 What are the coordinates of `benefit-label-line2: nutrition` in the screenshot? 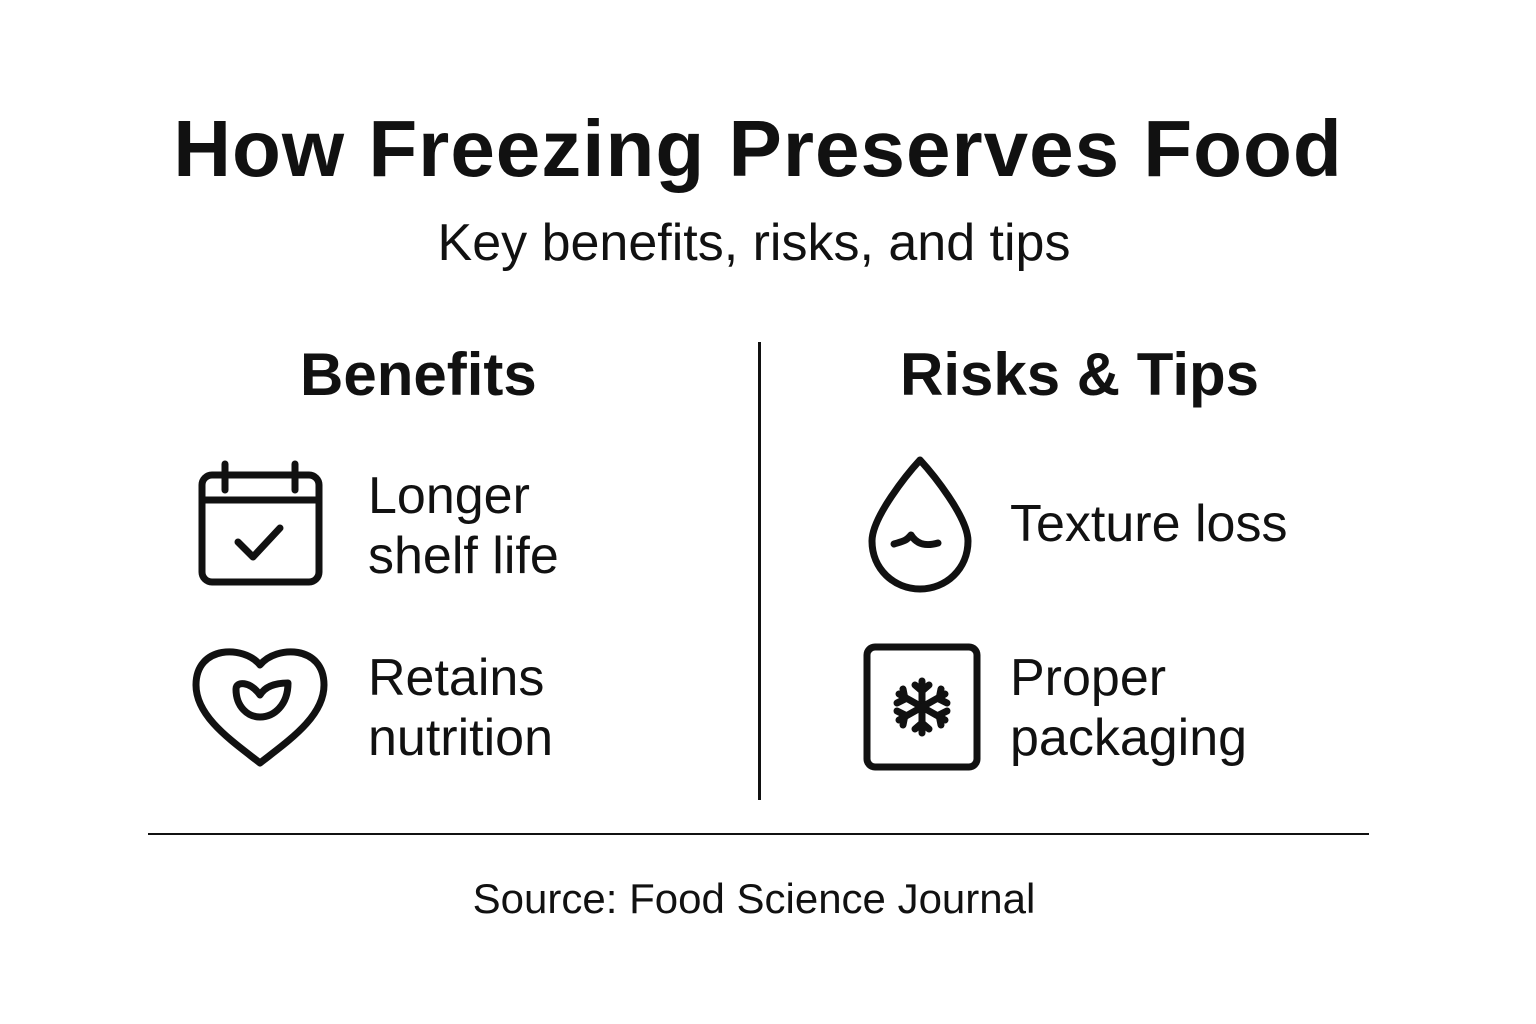 It's located at (460, 738).